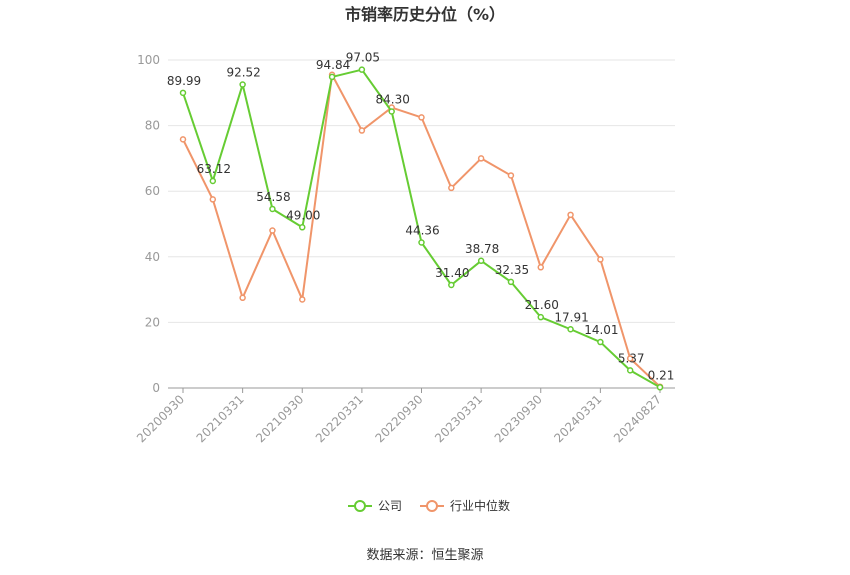 This screenshot has height=575, width=850. Describe the element at coordinates (482, 249) in the screenshot. I see `data-label: 38.78` at that location.